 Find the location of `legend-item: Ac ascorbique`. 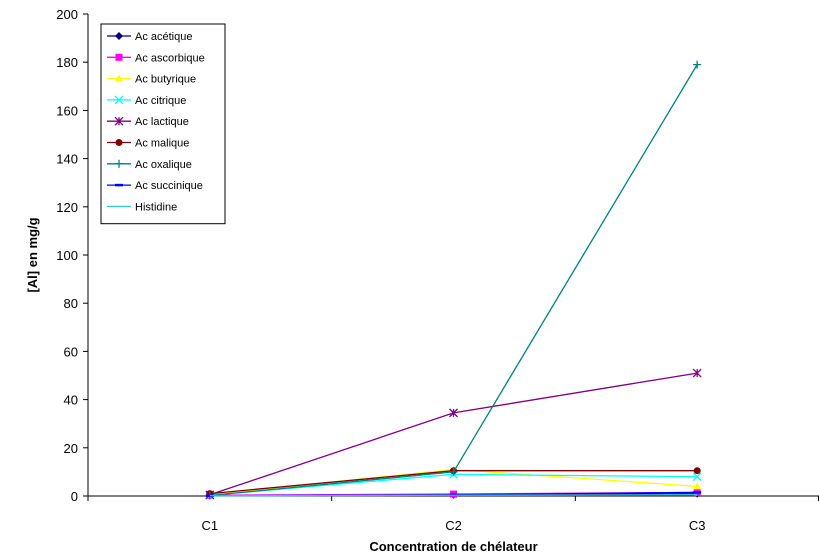

legend-item: Ac ascorbique is located at coordinates (156, 58).